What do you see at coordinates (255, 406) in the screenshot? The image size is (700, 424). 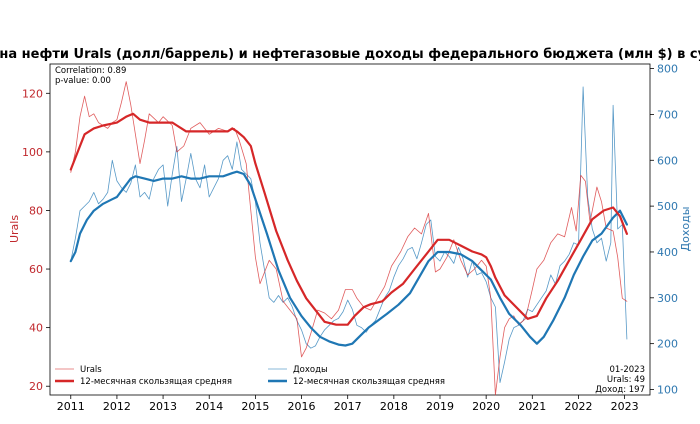 I see `x-tick-label: 2015` at bounding box center [255, 406].